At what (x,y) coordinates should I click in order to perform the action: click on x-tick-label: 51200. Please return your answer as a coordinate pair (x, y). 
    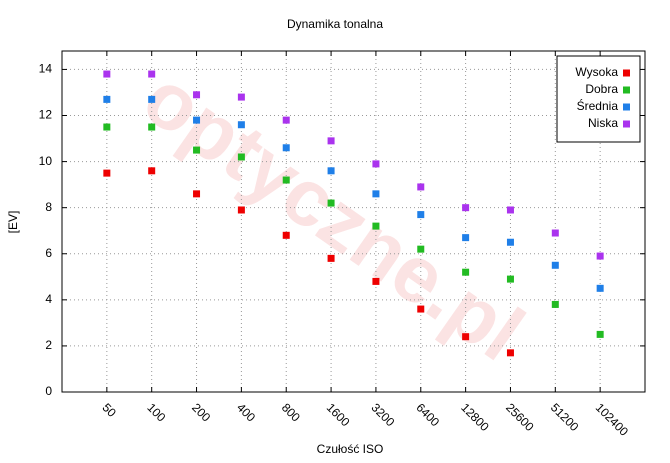
    Looking at the image, I should click on (565, 417).